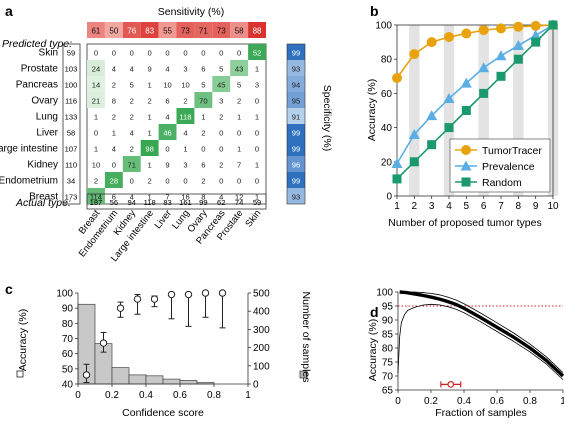  I want to click on sensitivity-cell-kidney, so click(131, 30).